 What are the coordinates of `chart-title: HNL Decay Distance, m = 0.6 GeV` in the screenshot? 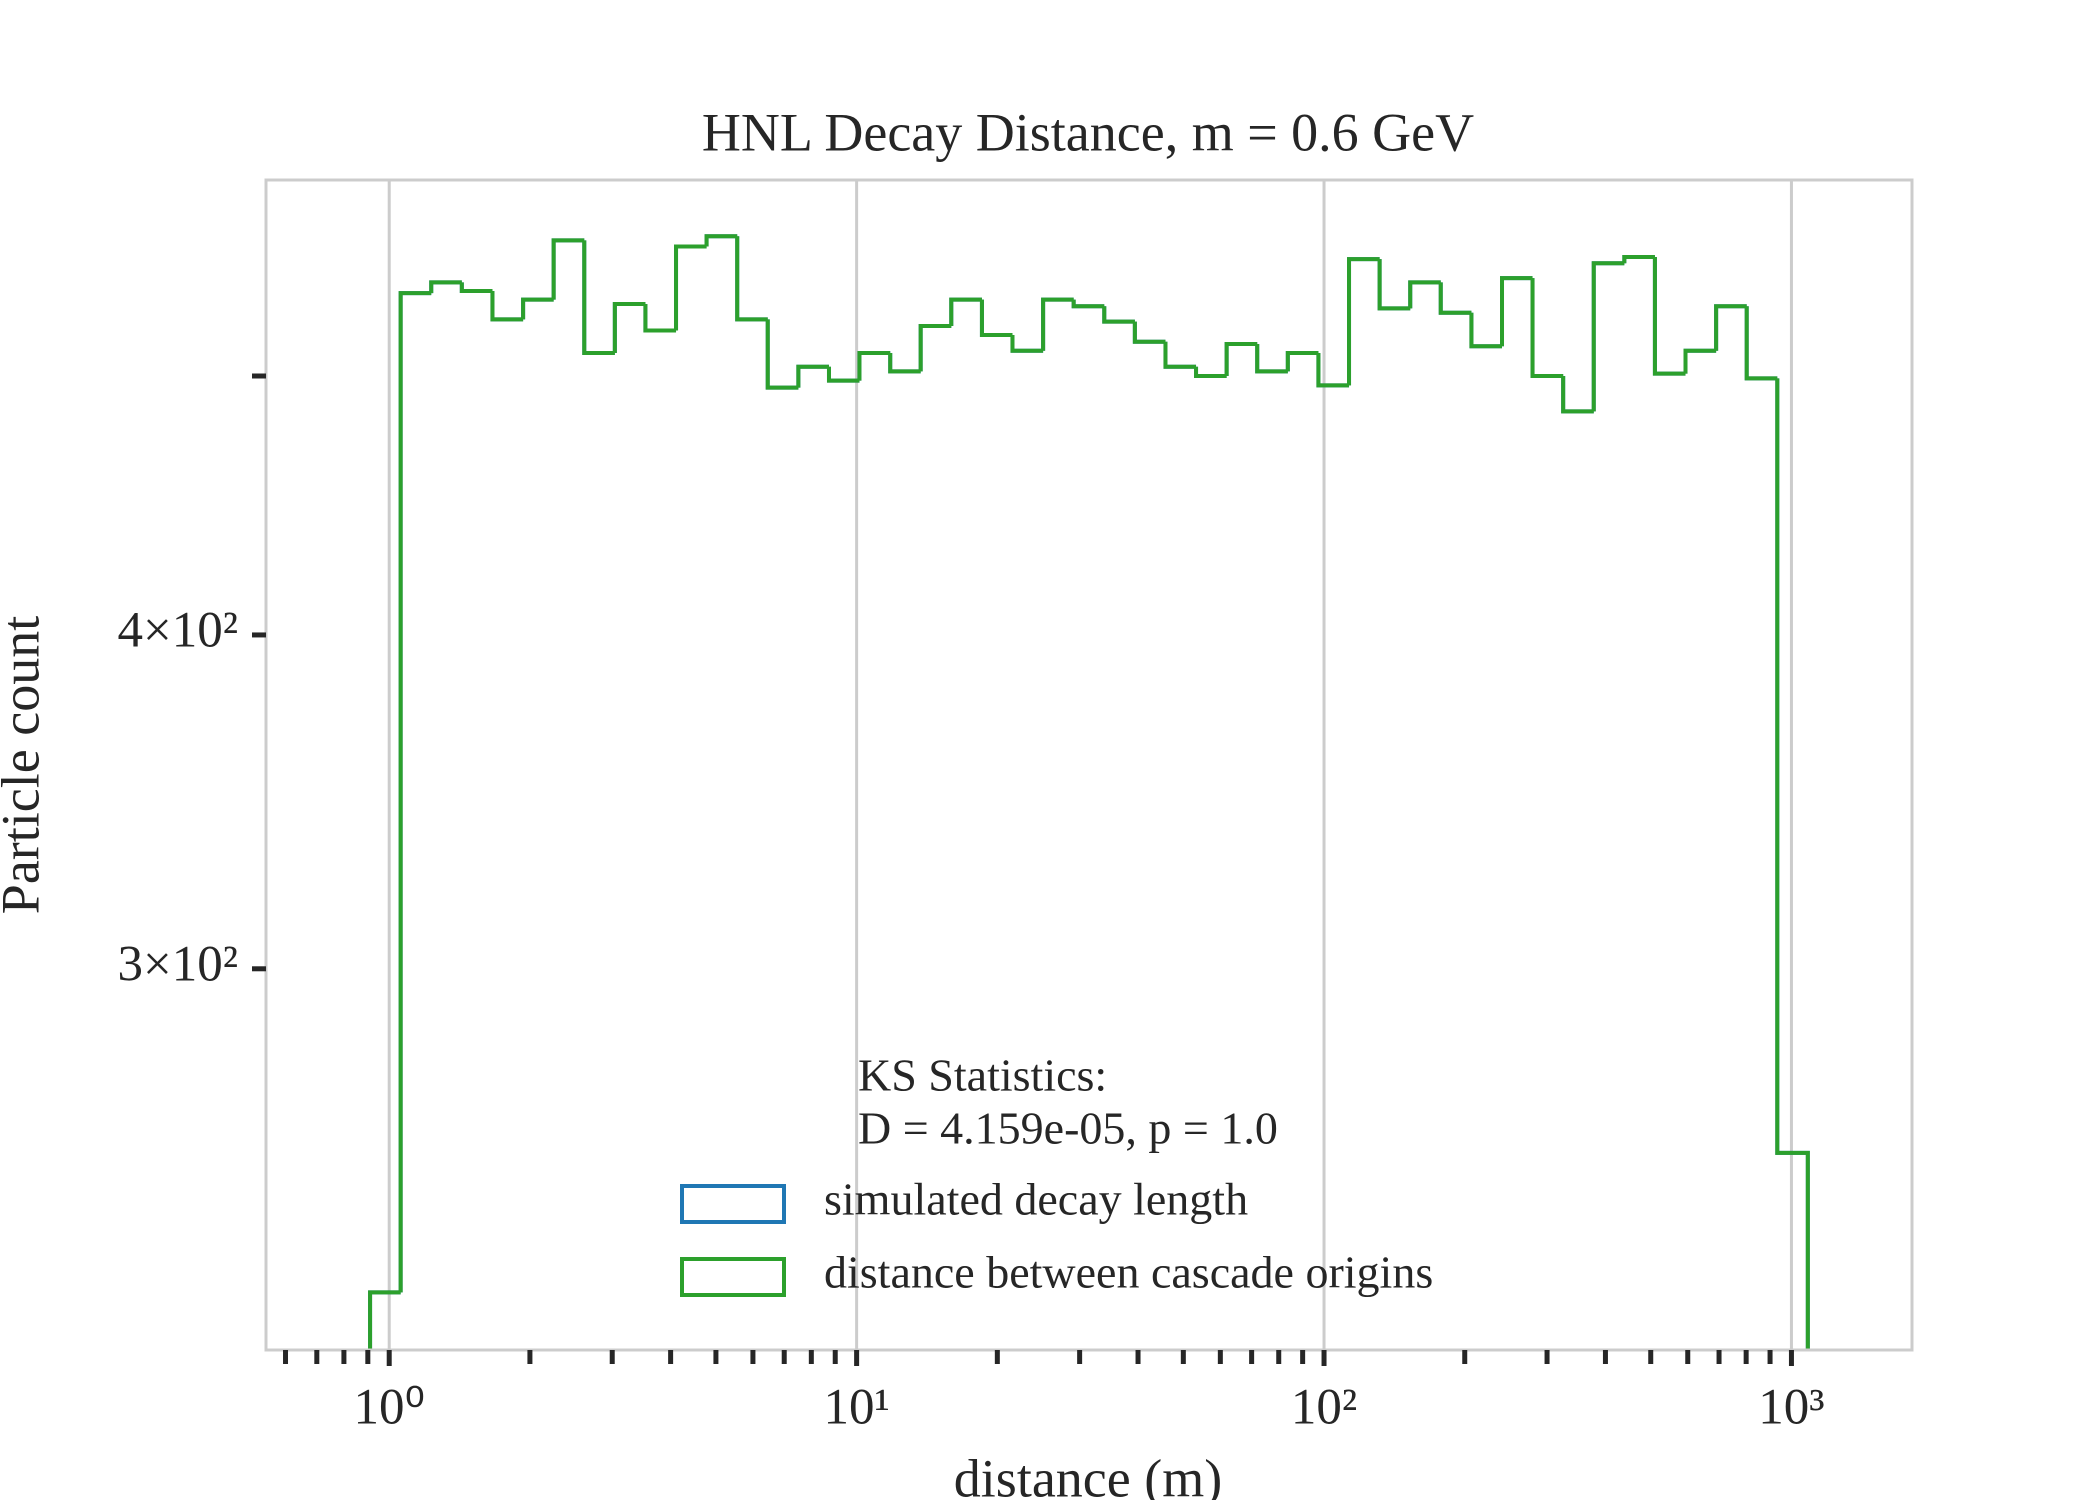 It's located at (1088, 132).